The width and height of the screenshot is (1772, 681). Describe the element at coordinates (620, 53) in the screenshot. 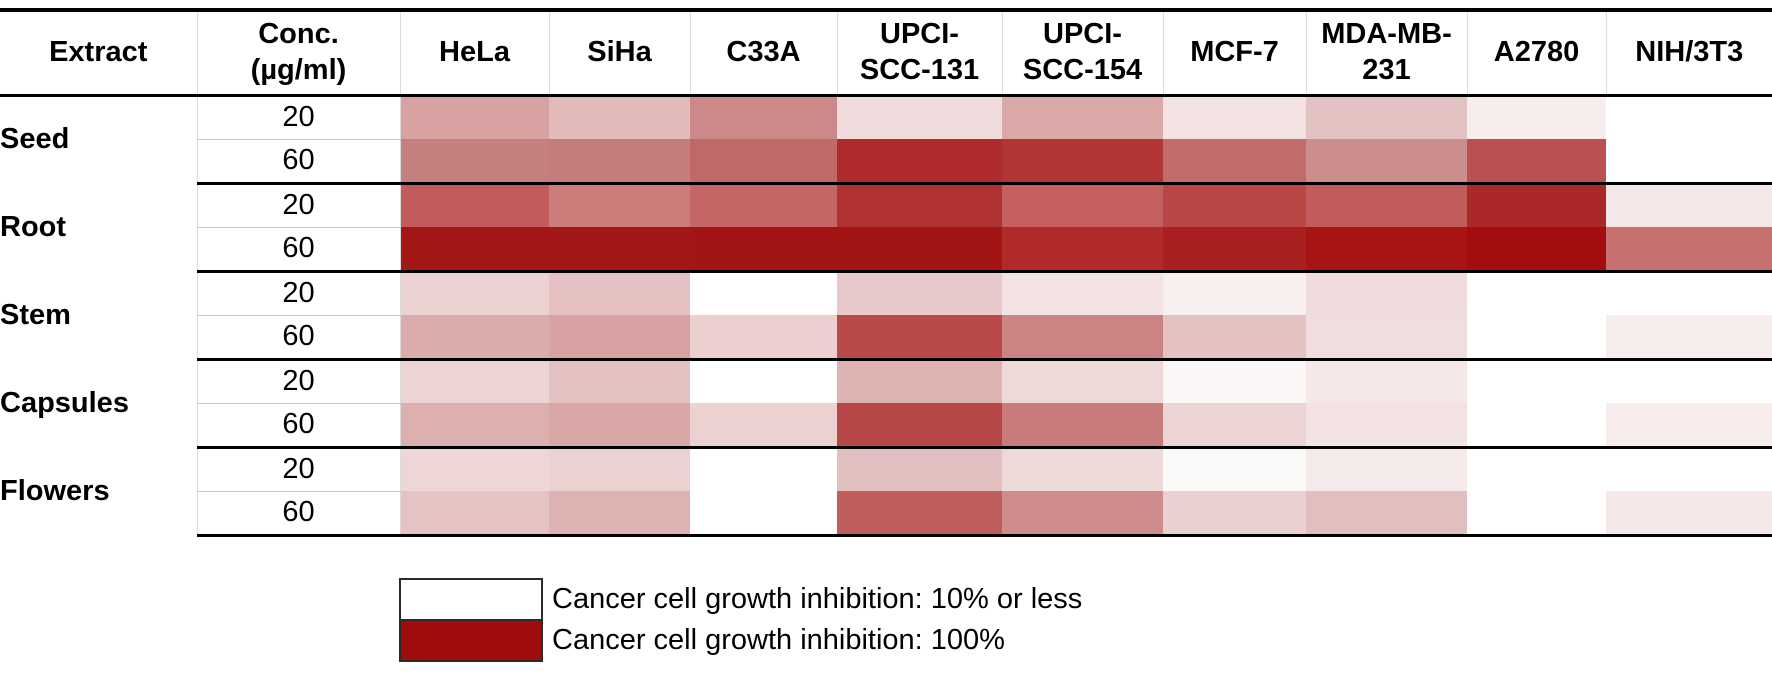

I see `column-header: SiHa` at that location.